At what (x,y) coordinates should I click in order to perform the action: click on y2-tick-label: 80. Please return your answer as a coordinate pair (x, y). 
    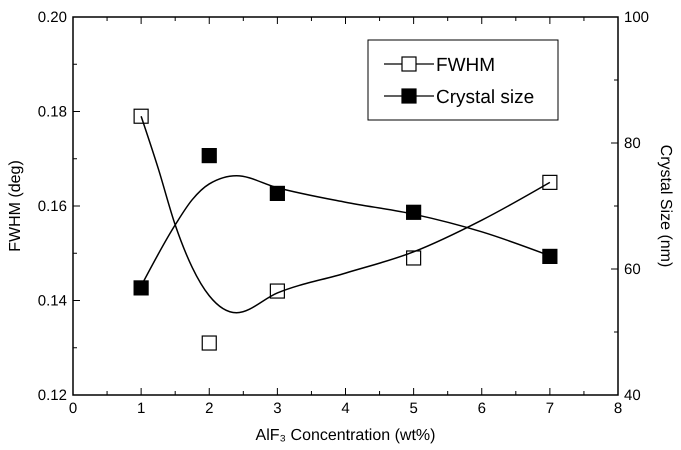
    Looking at the image, I should click on (632, 143).